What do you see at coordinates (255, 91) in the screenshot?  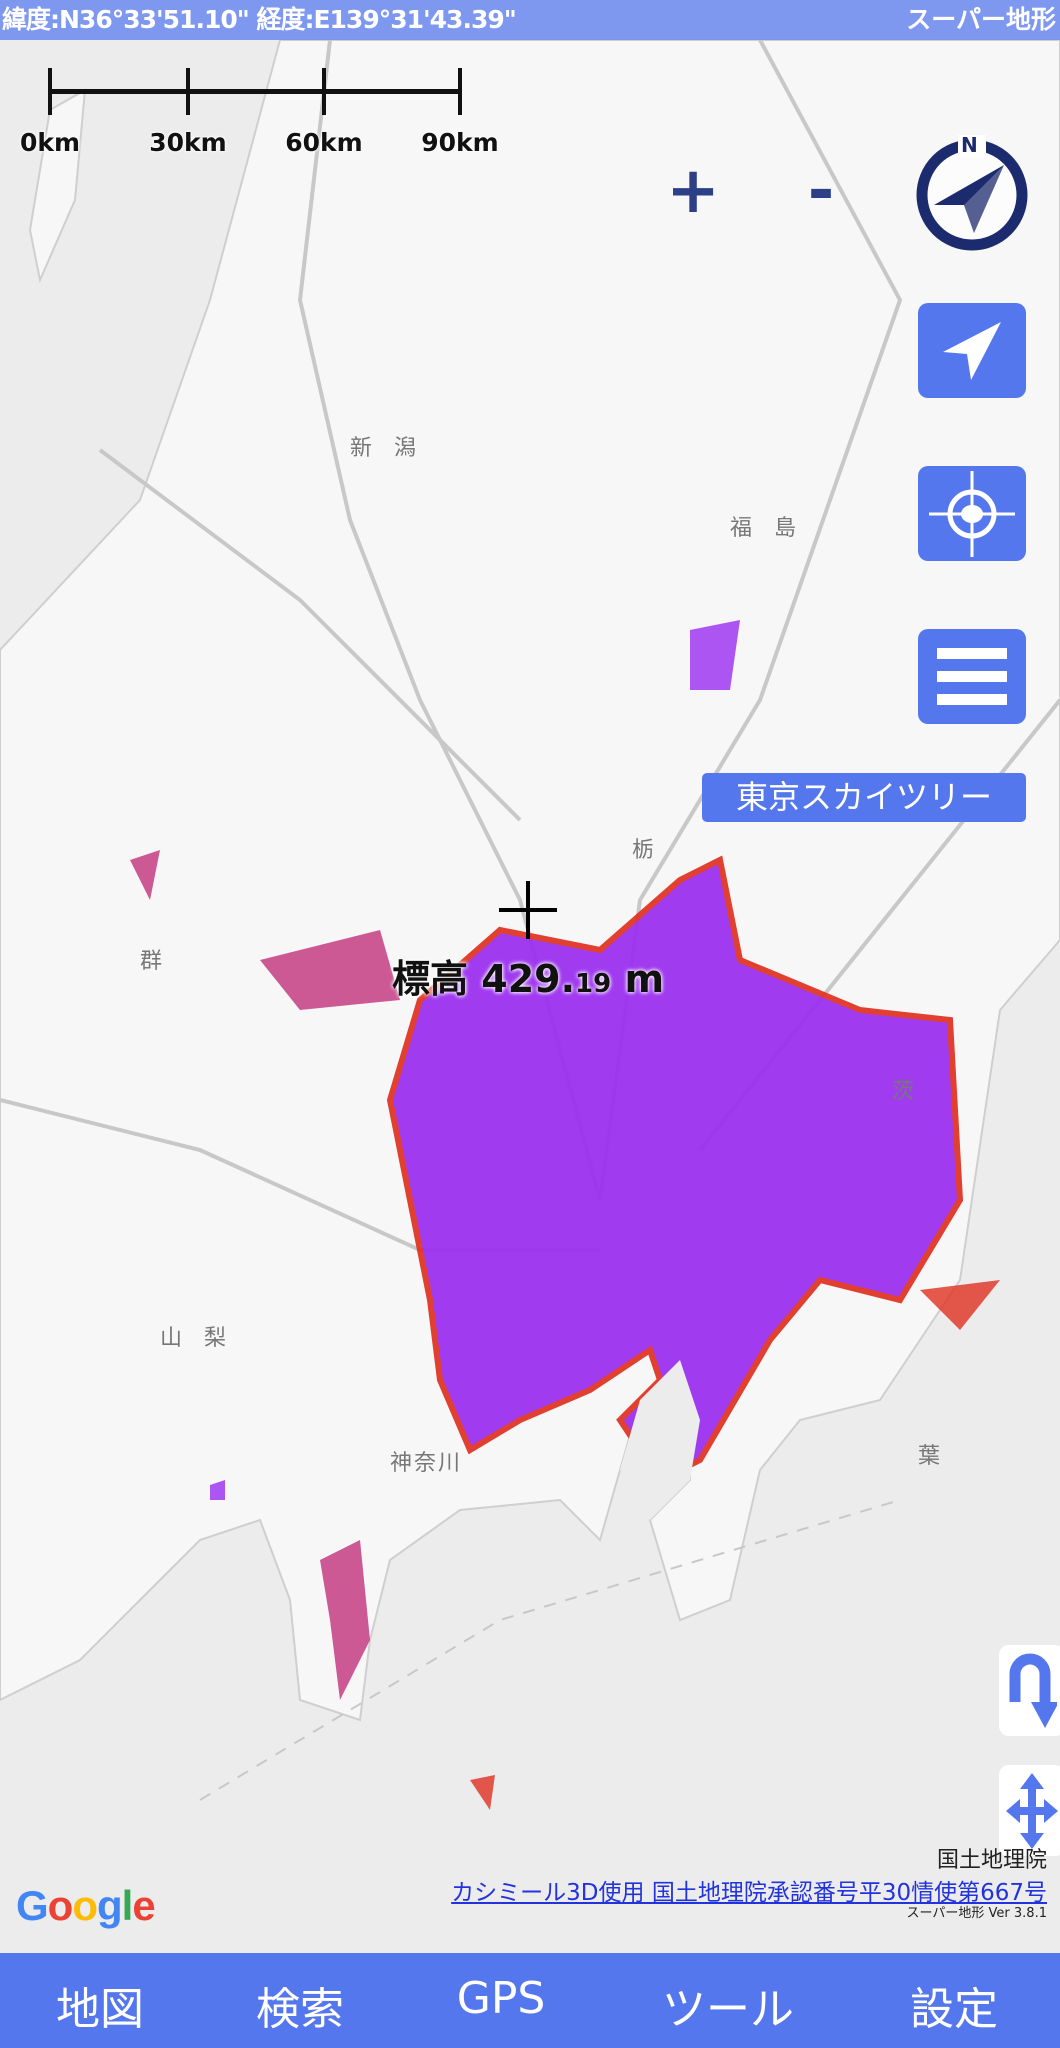 I see `scale-line` at bounding box center [255, 91].